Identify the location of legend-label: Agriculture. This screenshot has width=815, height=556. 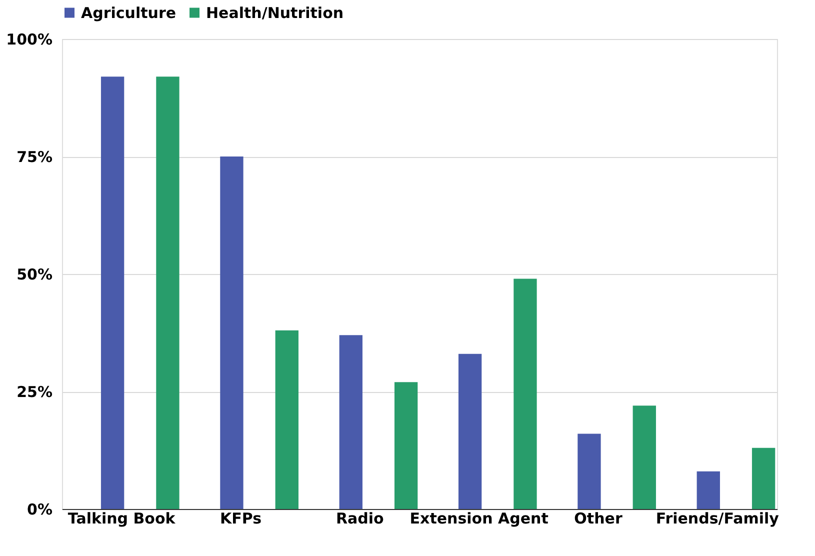
(128, 13).